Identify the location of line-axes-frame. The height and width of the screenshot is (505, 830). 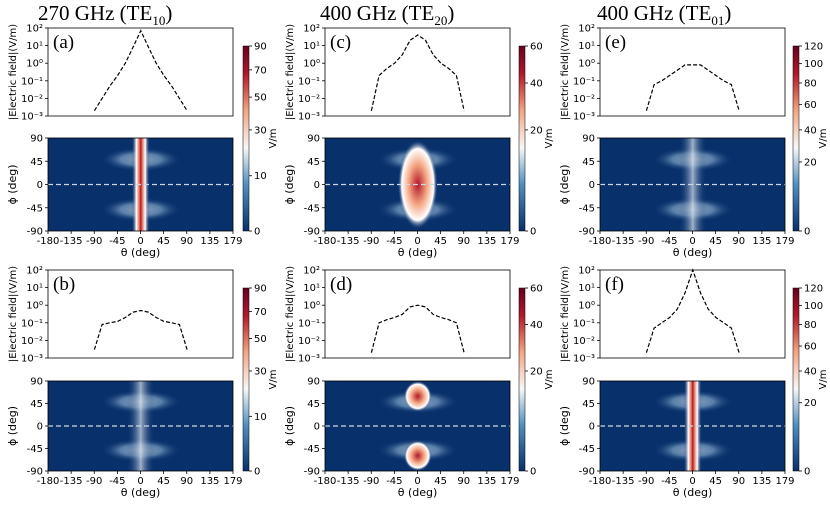
(140, 314).